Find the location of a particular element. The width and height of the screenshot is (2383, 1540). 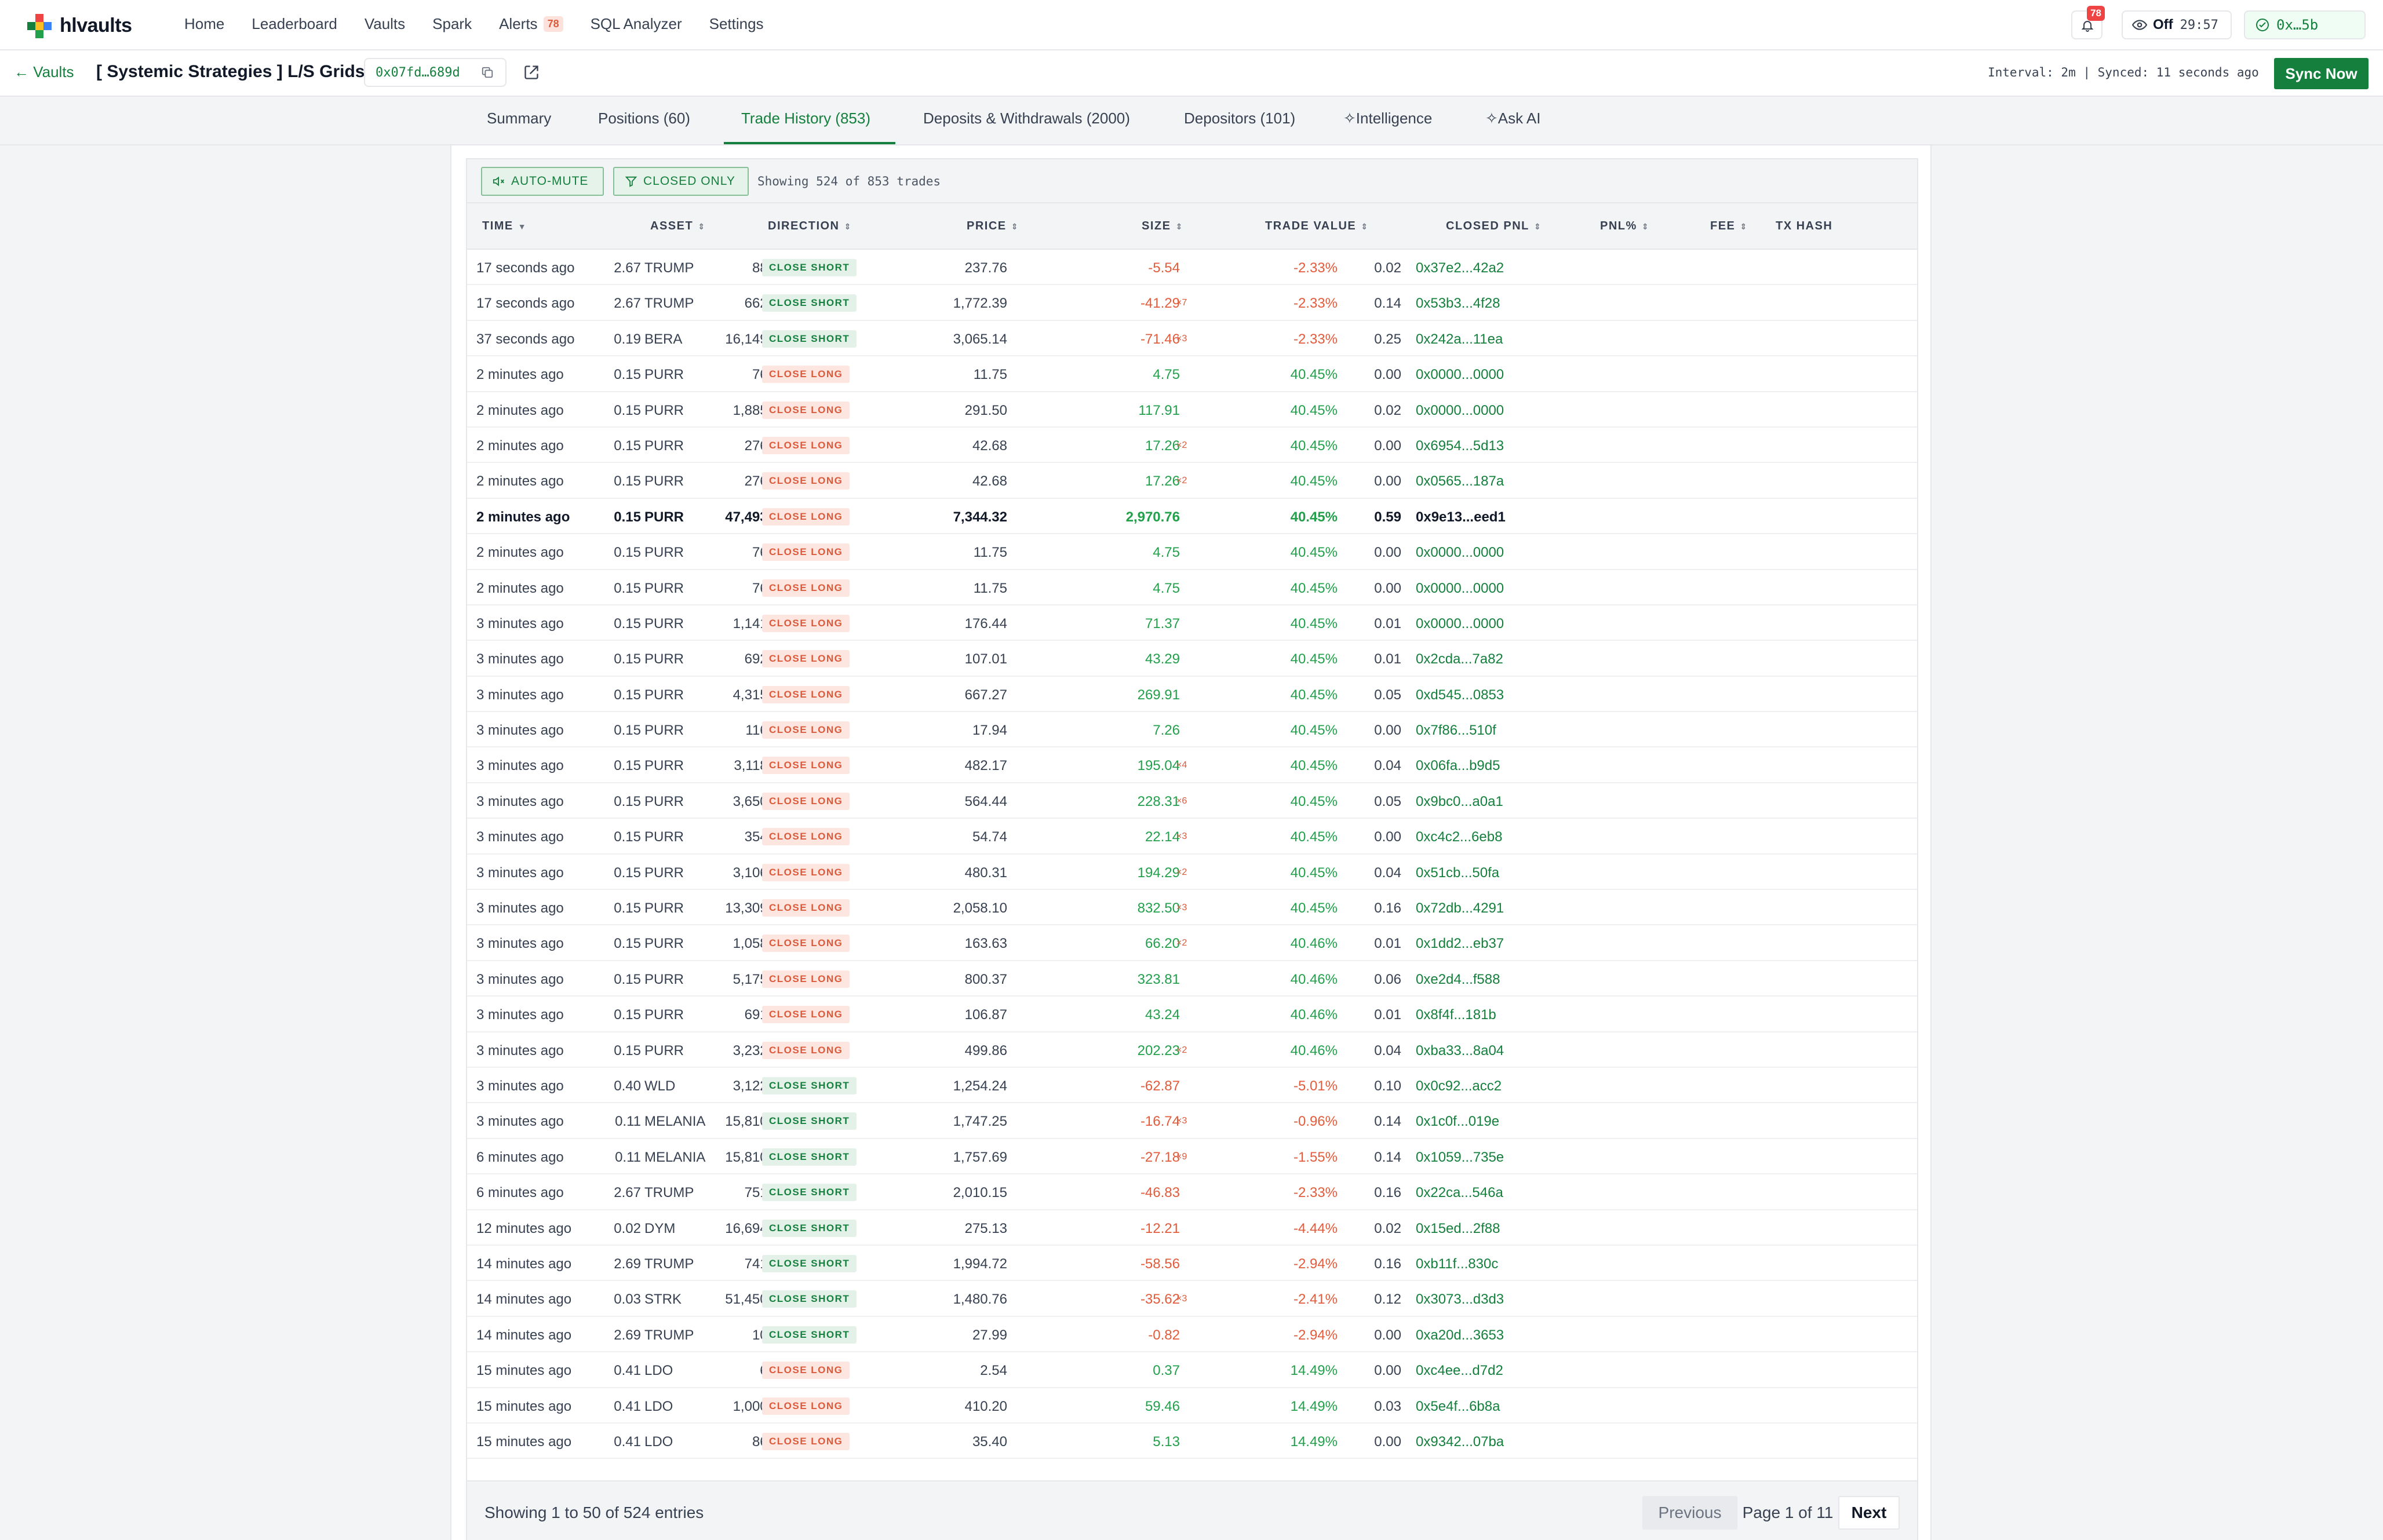

sync-now-button: Sync Now is located at coordinates (2322, 73).